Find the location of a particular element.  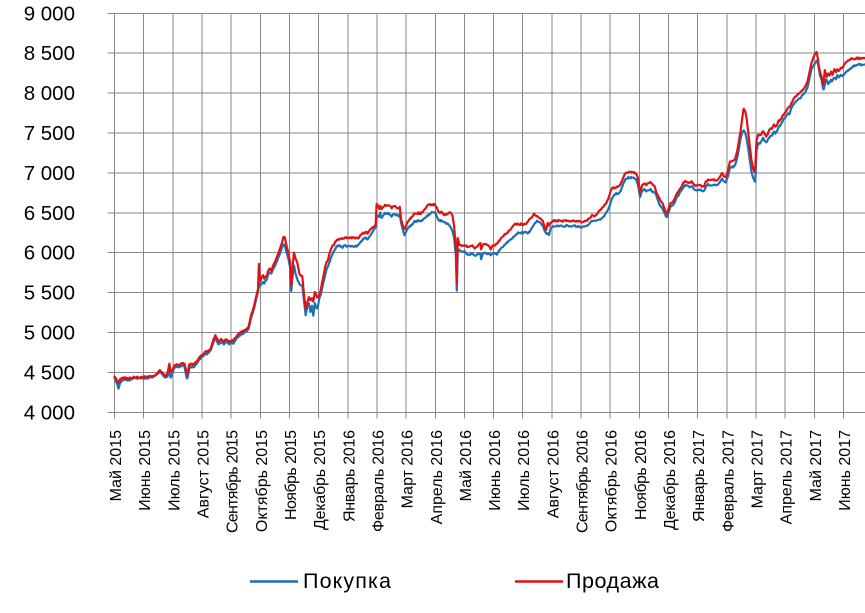

svg-text: Июнь 2017 is located at coordinates (845, 470).